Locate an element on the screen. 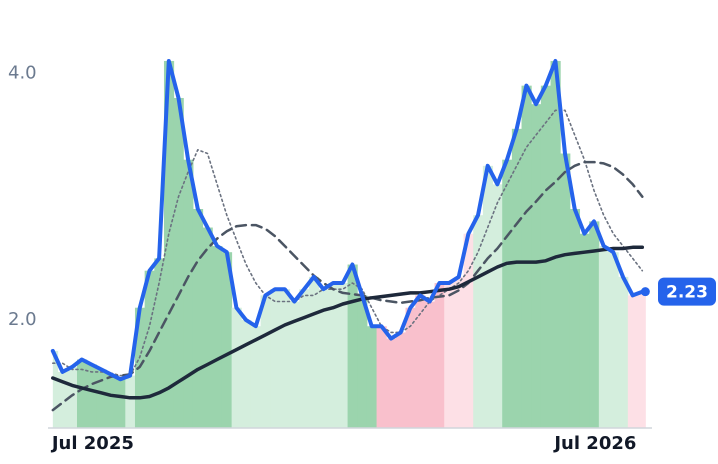 The height and width of the screenshot is (464, 718). end-label: 2.23 is located at coordinates (687, 293).